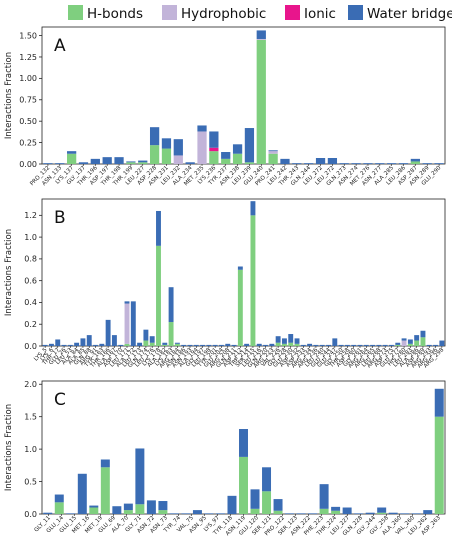  I want to click on y-tick-label: 0.5, so click(30, 481).